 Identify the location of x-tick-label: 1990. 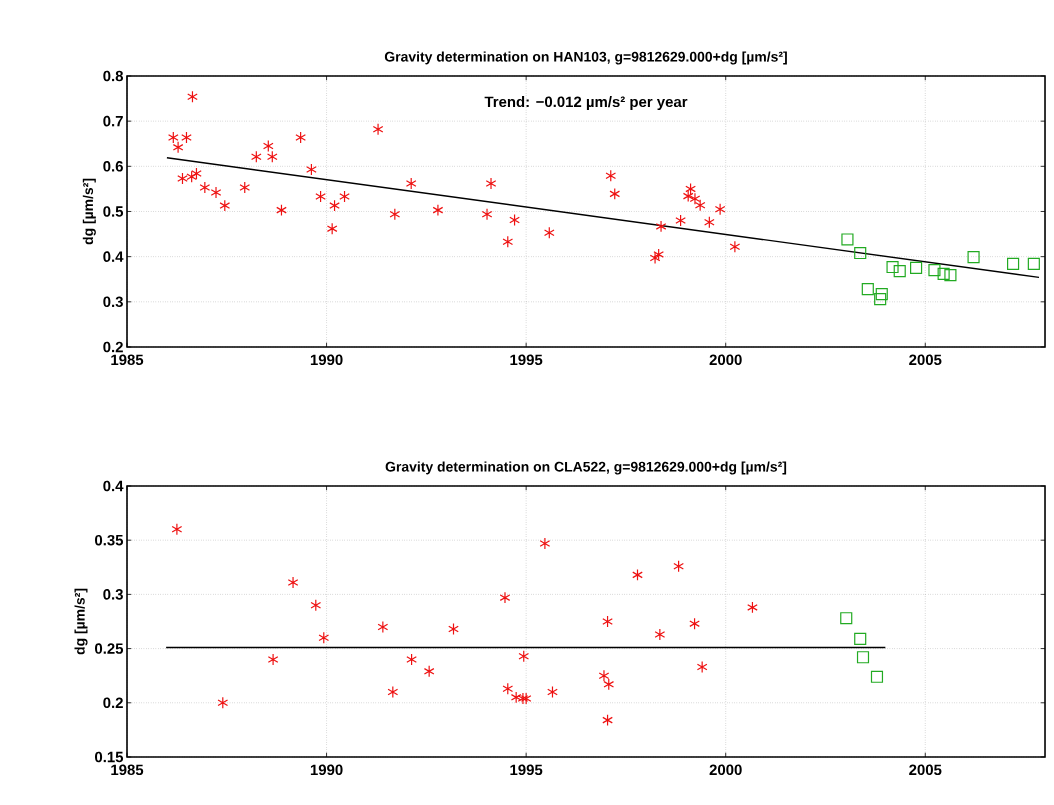
(326, 360).